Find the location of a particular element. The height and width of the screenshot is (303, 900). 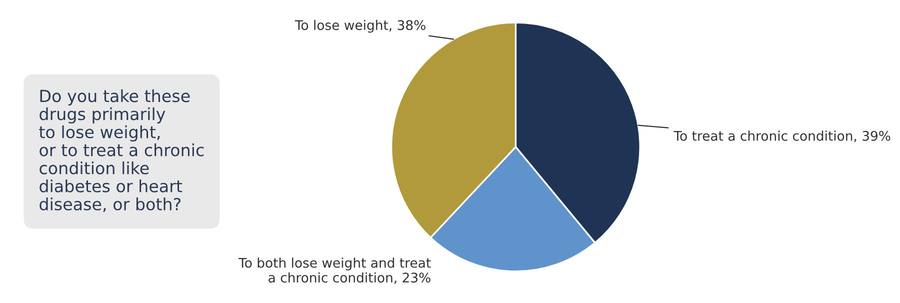

slice-label: To treat a chronic condition, 39% is located at coordinates (782, 136).